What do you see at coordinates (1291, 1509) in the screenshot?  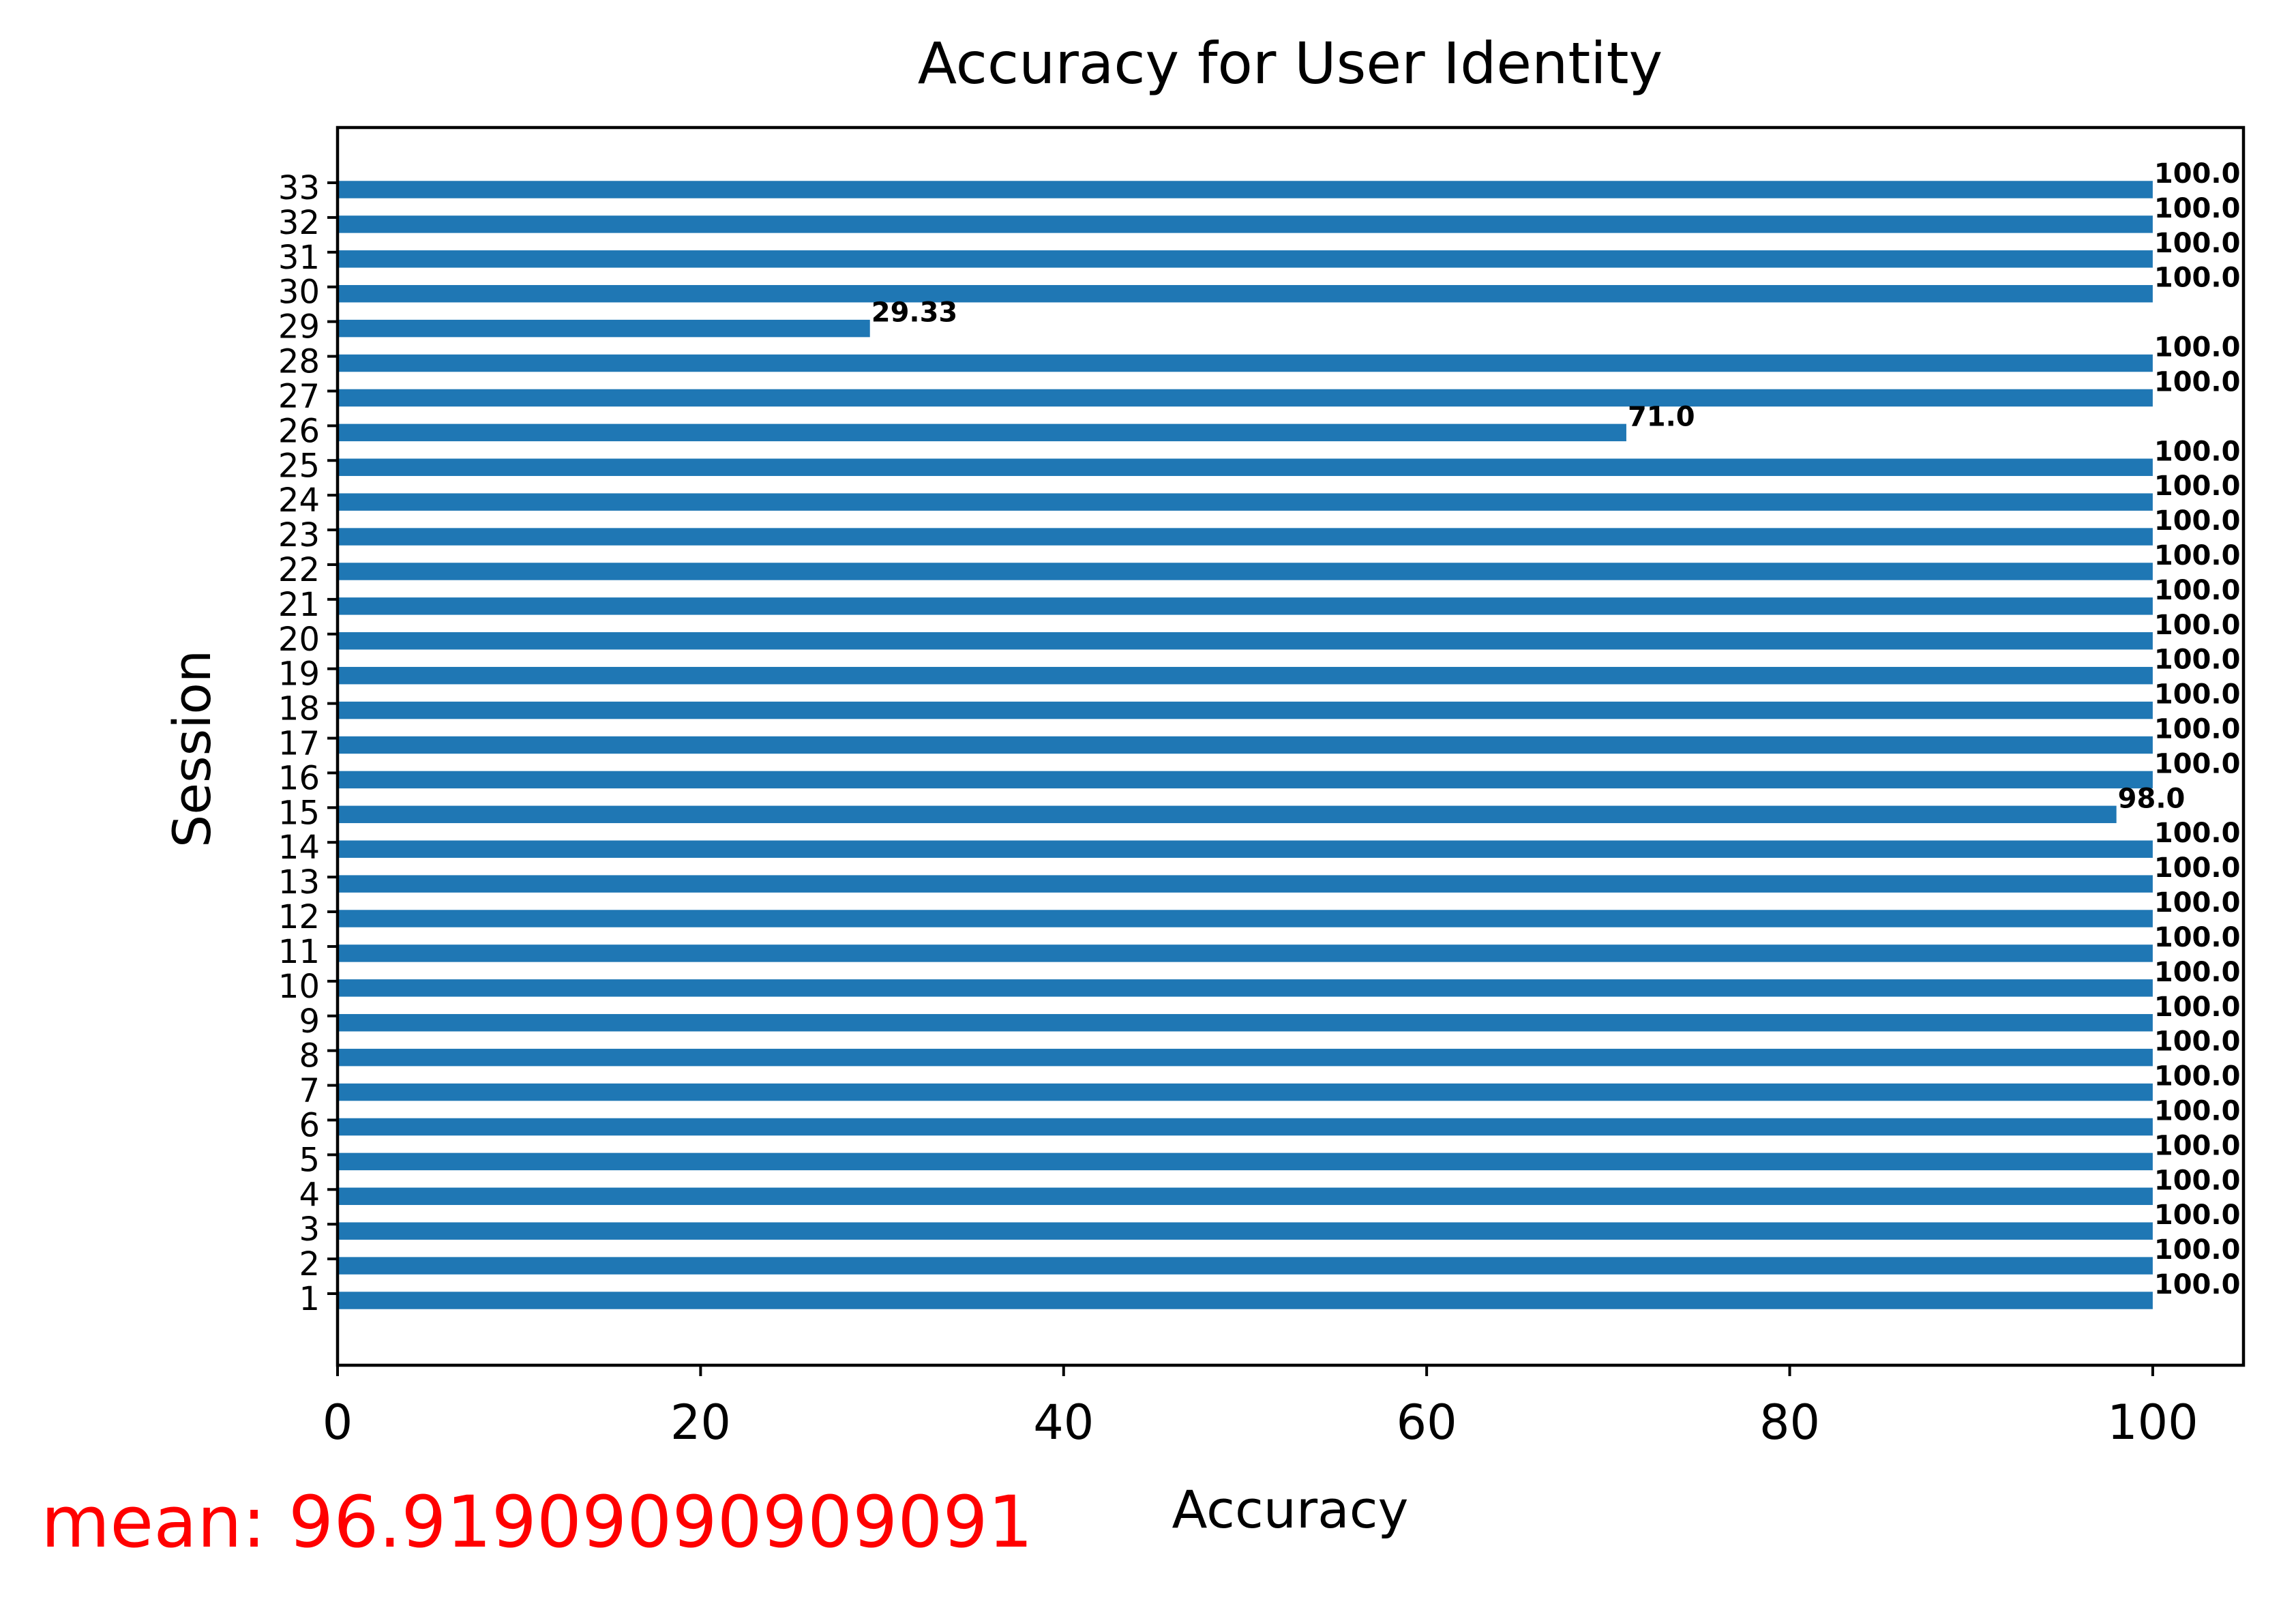 I see `x-axis-label: Accuracy` at bounding box center [1291, 1509].